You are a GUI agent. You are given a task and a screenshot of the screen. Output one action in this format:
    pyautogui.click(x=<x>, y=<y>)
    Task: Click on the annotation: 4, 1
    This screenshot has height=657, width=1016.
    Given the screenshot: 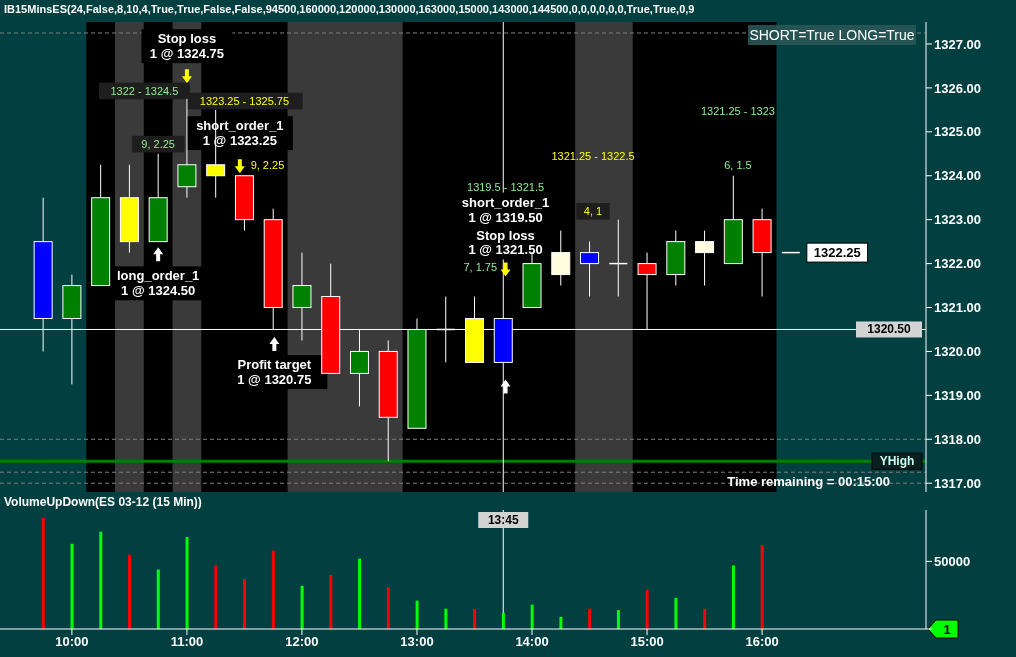 What is the action you would take?
    pyautogui.click(x=593, y=211)
    